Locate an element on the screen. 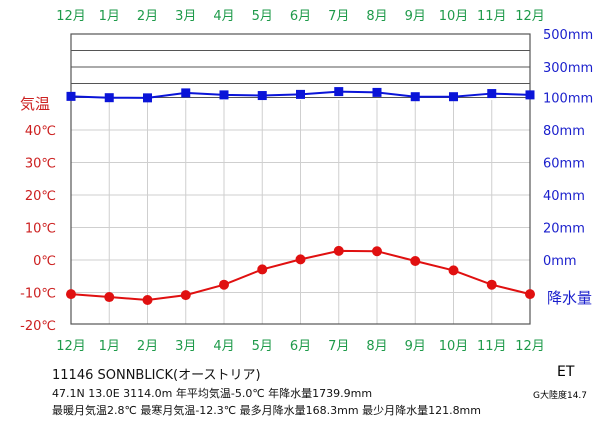 This screenshot has width=611, height=425. temp-tick-label: 30℃ is located at coordinates (40, 164).